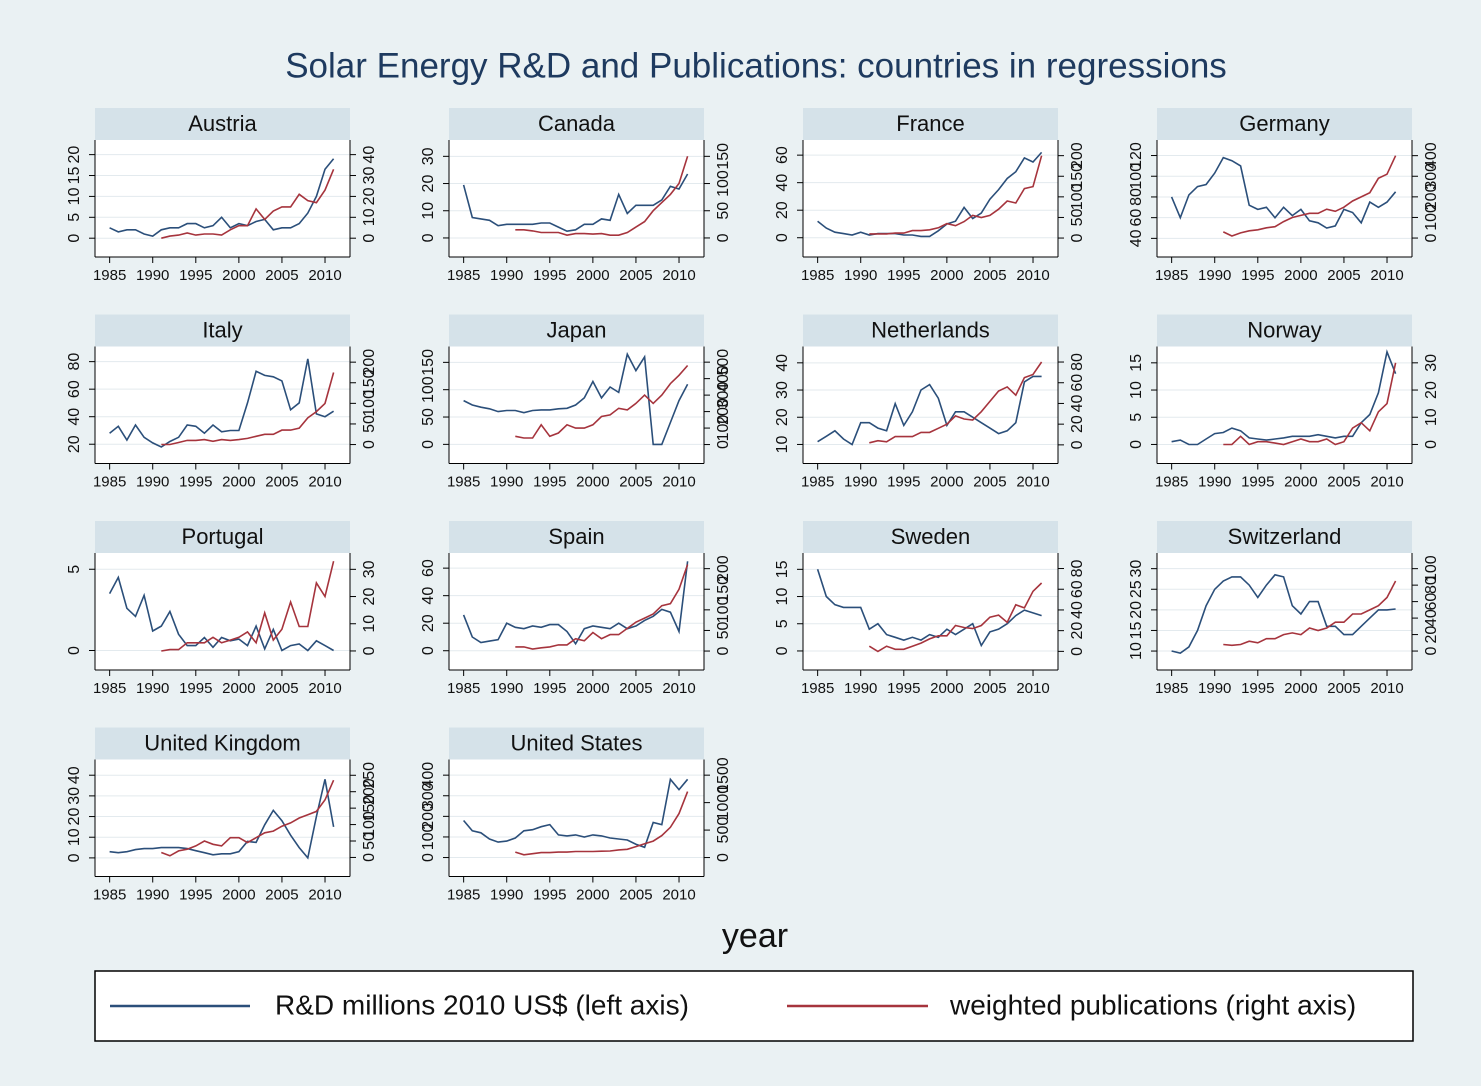 The height and width of the screenshot is (1086, 1481). What do you see at coordinates (723, 395) in the screenshot?
I see `y2-tick-label: 300` at bounding box center [723, 395].